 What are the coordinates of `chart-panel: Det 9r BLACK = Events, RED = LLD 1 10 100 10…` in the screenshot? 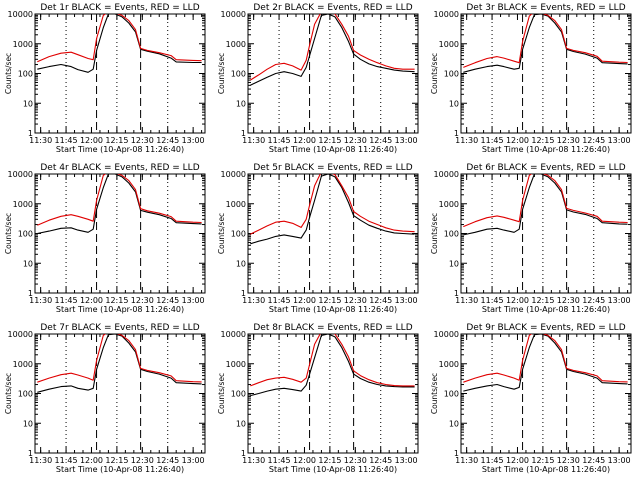 It's located at (531, 398).